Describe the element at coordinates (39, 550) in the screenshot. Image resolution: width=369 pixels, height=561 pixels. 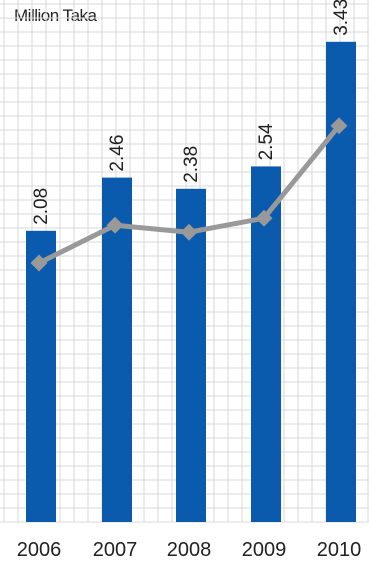
I see `x-tick-2006: 2006` at that location.